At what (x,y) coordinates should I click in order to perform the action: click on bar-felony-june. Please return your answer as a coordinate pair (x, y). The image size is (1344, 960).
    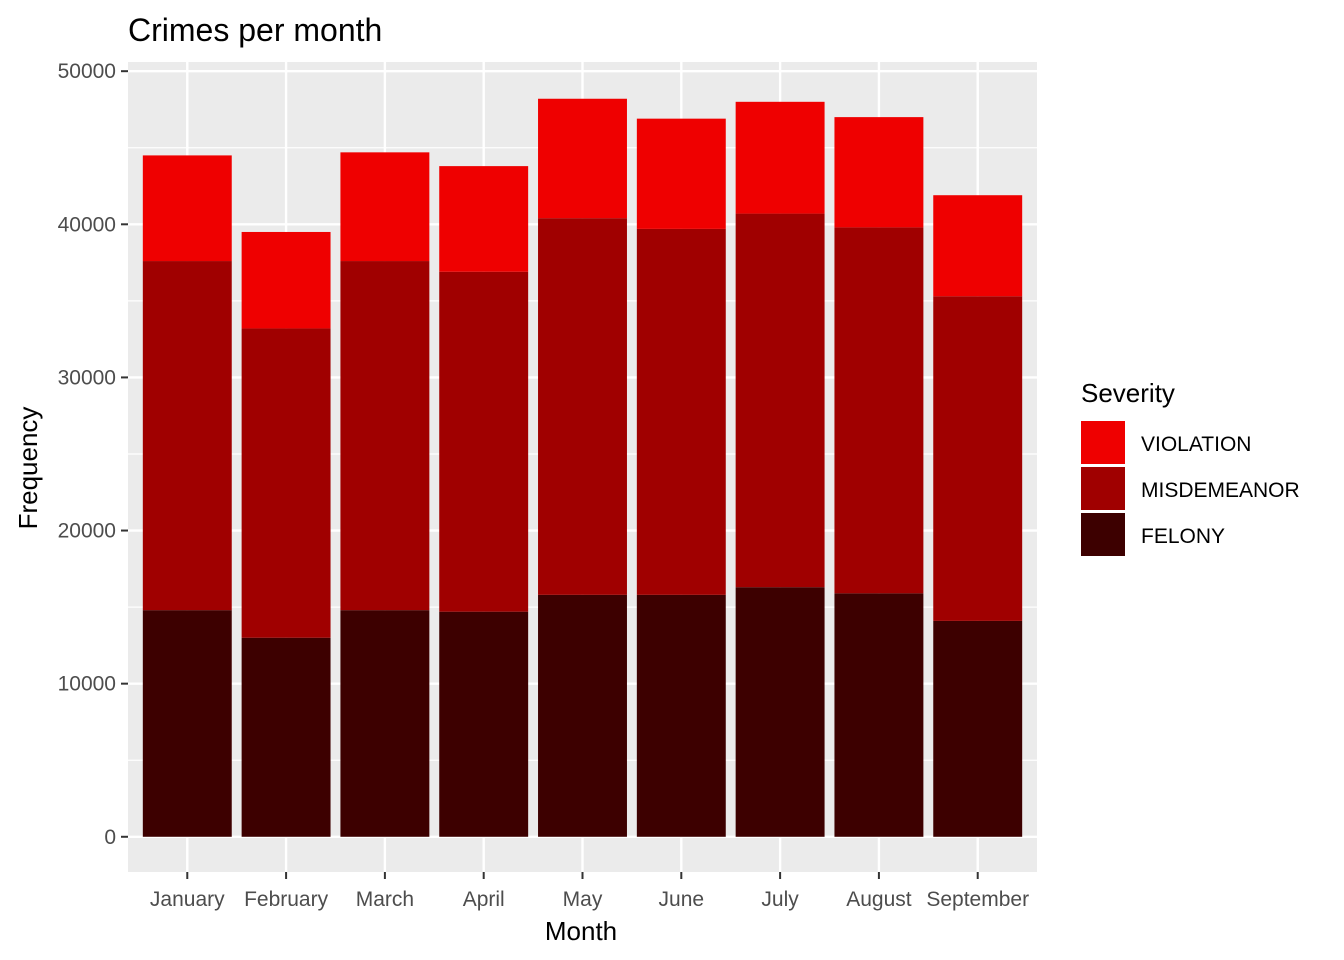
    Looking at the image, I should click on (681, 715).